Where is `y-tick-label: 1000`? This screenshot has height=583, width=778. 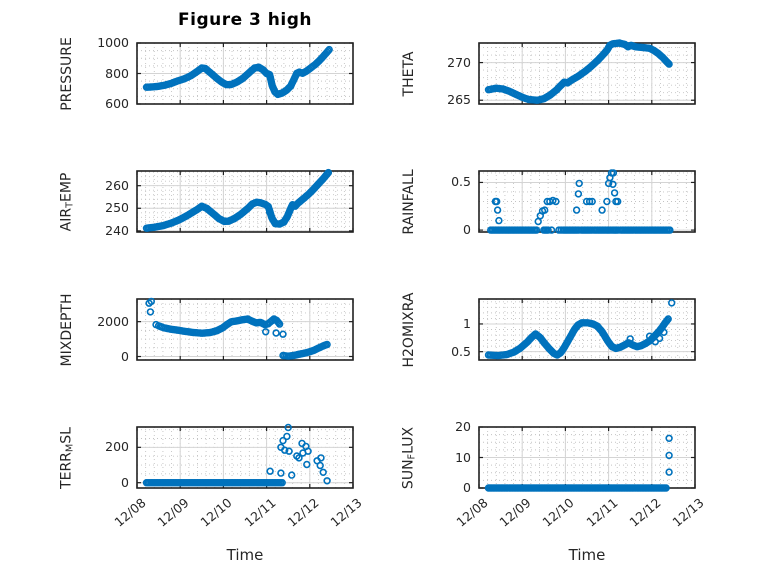 y-tick-label: 1000 is located at coordinates (113, 42).